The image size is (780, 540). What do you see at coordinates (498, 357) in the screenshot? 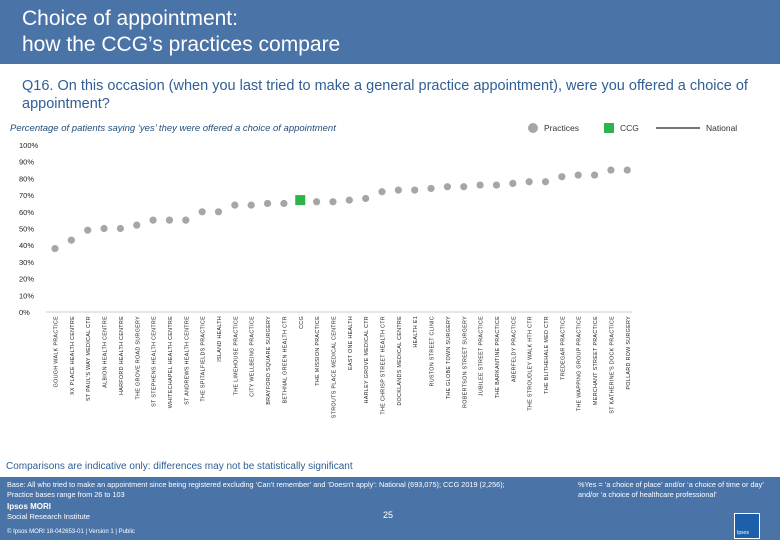
I see `category-label: THE BARKANTINE PRACTICE` at bounding box center [498, 357].